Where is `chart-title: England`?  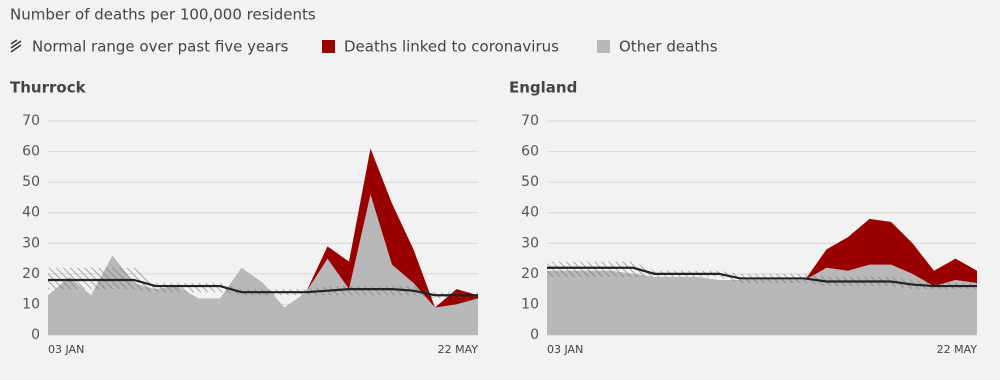 chart-title: England is located at coordinates (543, 88).